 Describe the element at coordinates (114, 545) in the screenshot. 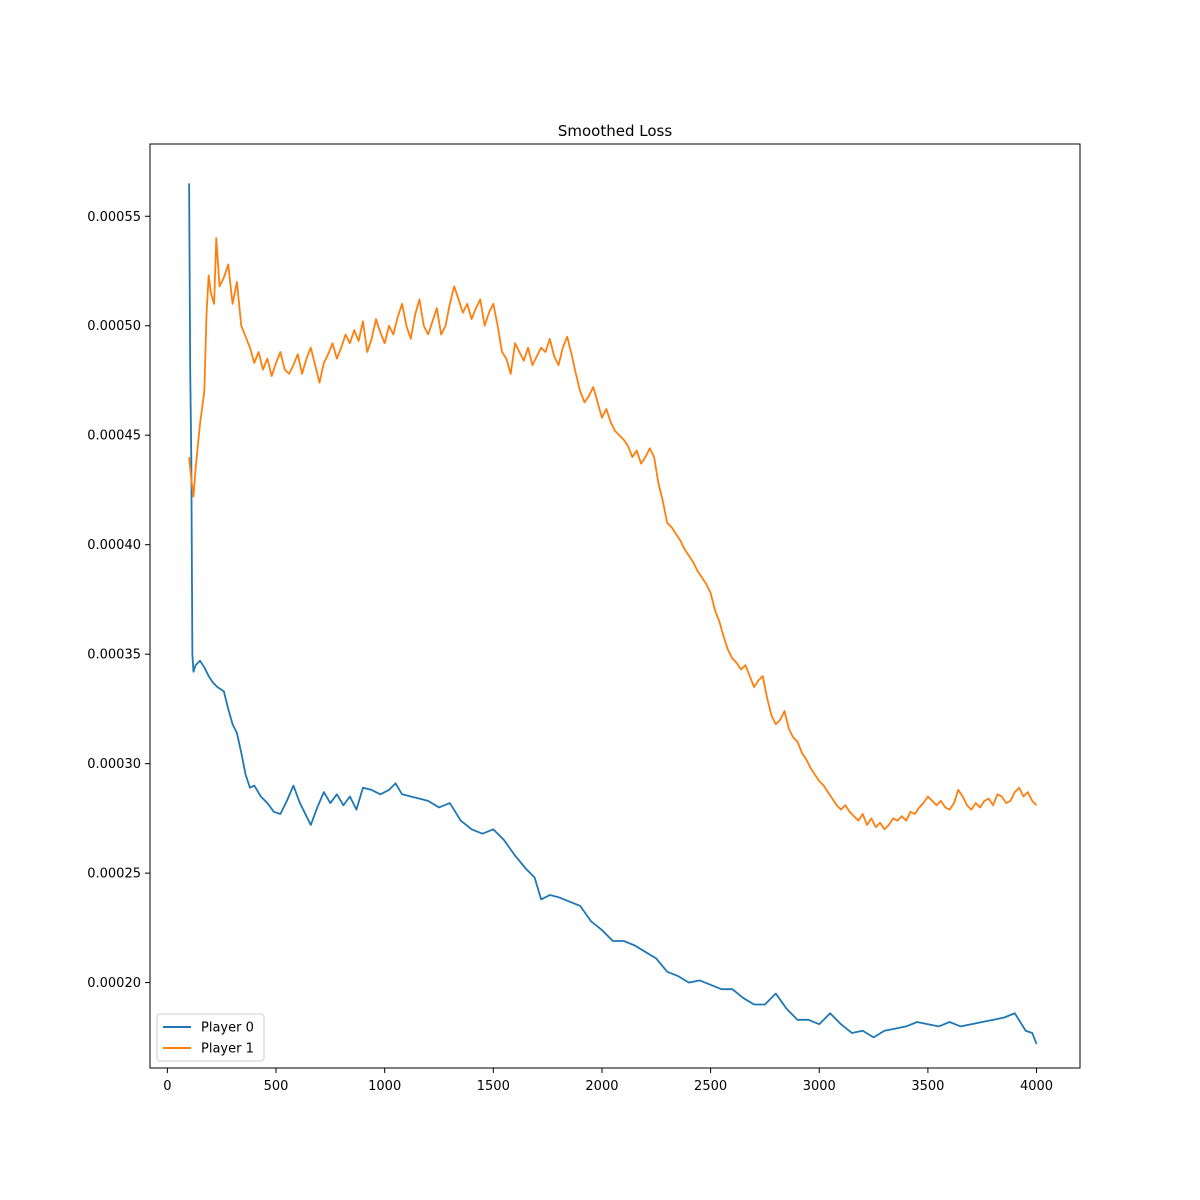

I see `y-tick-label: 0.00040` at that location.